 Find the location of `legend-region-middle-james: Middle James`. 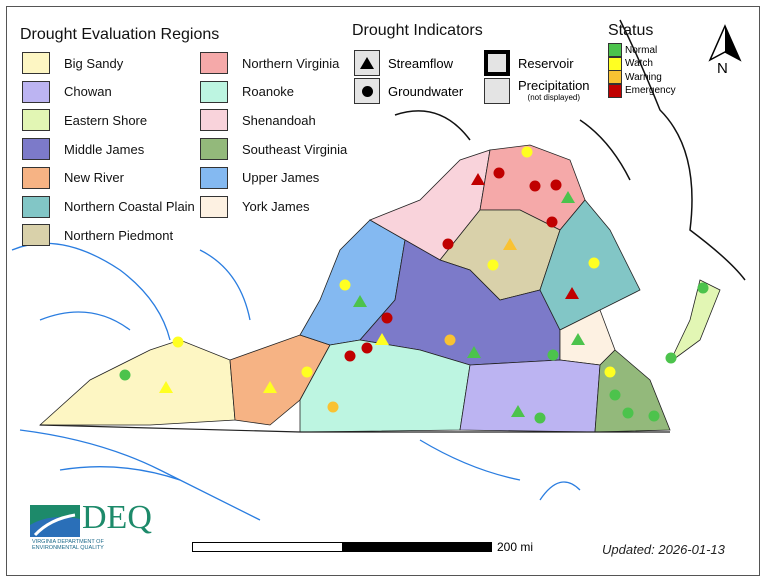

legend-region-middle-james: Middle James is located at coordinates (83, 149).